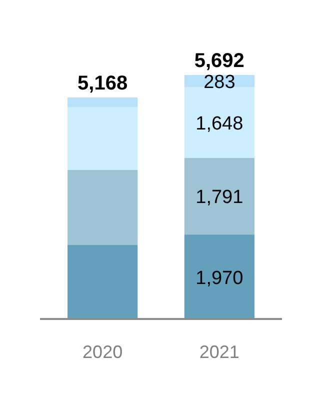  I want to click on data-label: 1,791, so click(220, 197).